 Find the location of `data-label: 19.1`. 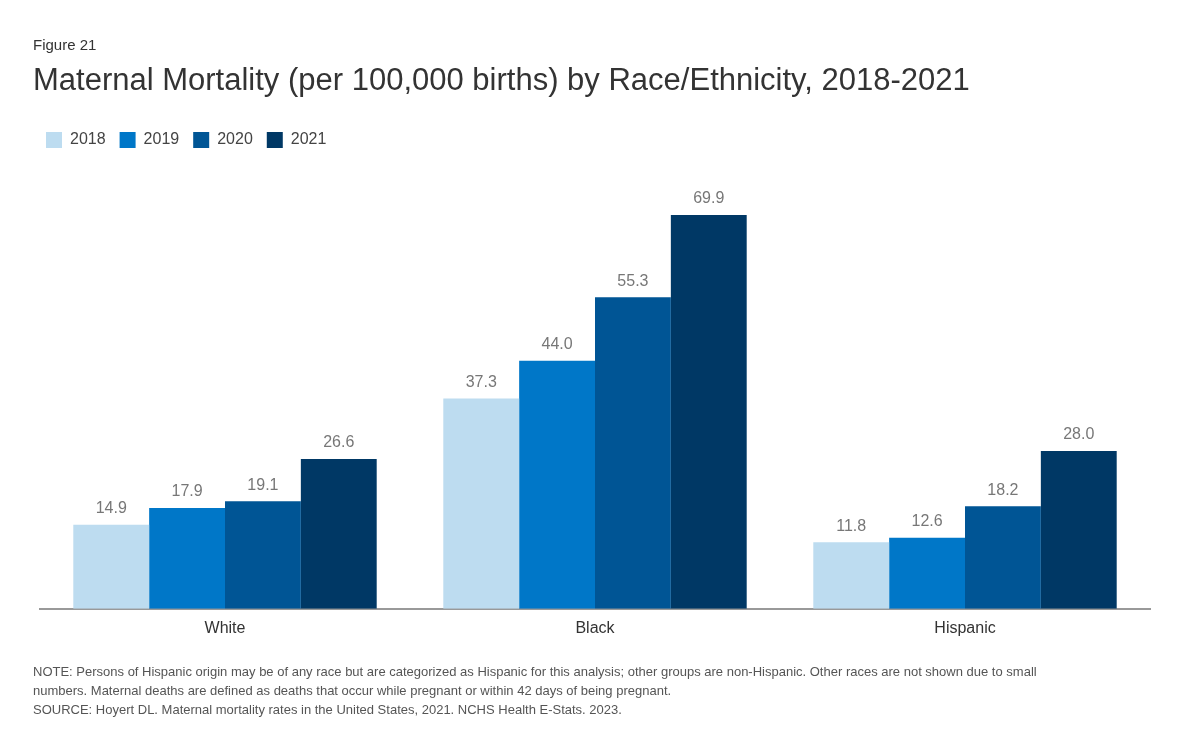

data-label: 19.1 is located at coordinates (263, 484).